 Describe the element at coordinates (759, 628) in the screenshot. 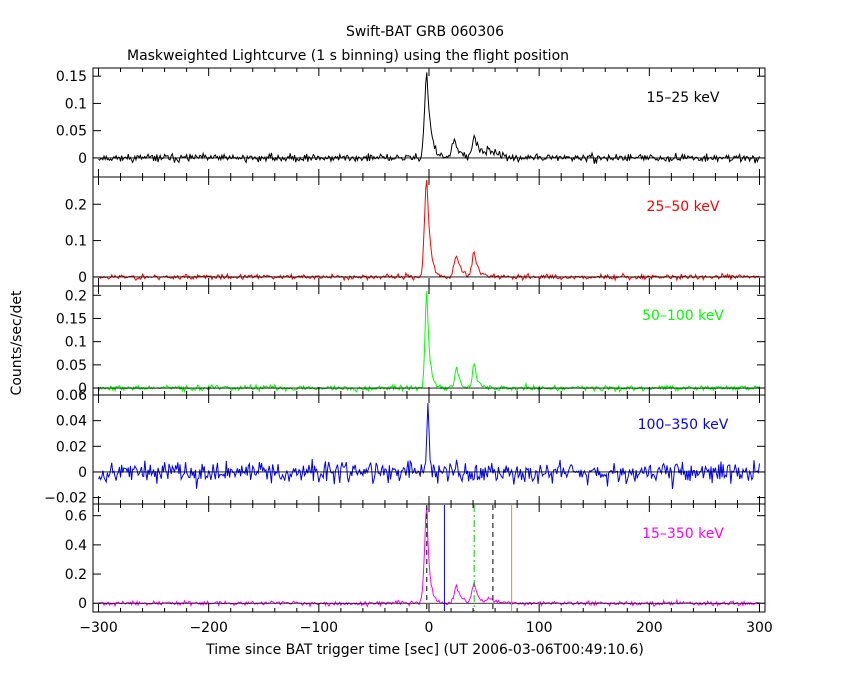

I see `x-tick-label: 300` at that location.